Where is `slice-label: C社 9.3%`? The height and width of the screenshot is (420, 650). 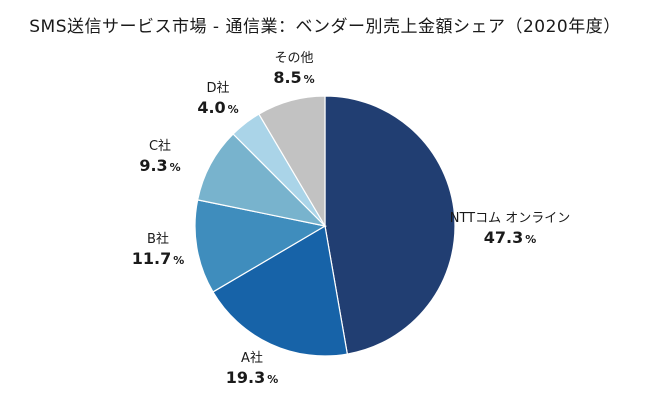 slice-label: C社 9.3% is located at coordinates (159, 156).